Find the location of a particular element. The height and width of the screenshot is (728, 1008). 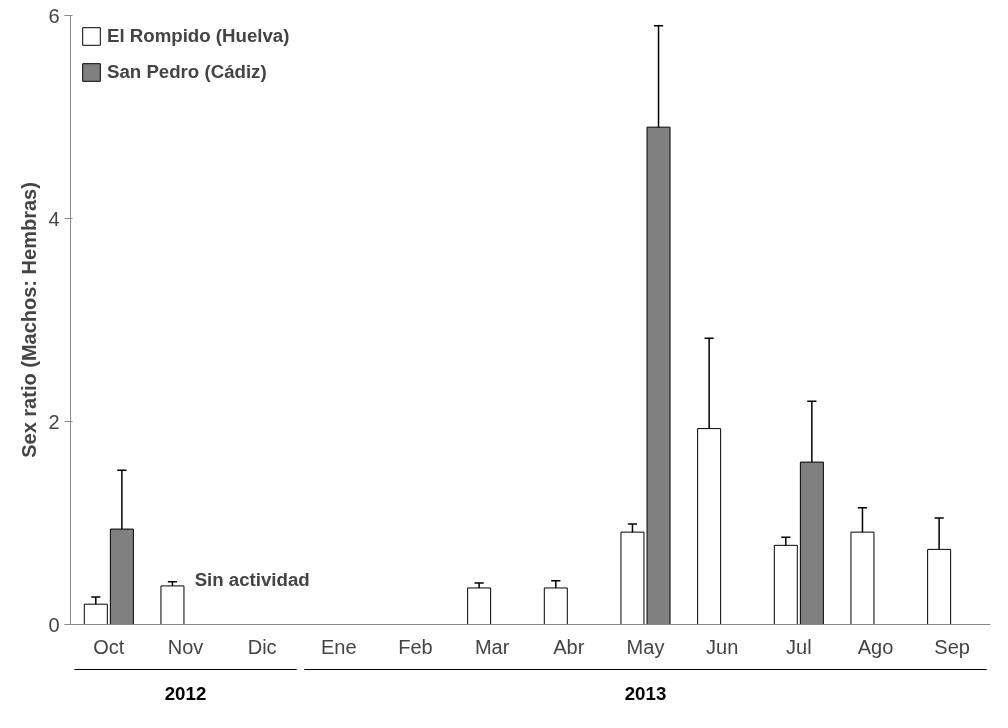

x-tick-label: May is located at coordinates (645, 646).